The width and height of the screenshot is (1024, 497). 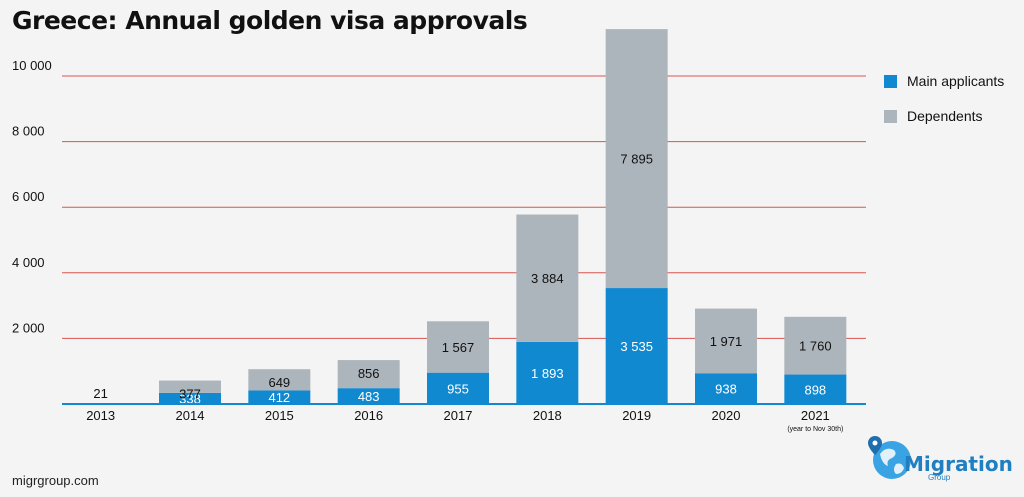 I want to click on bar-main-2017, so click(x=458, y=388).